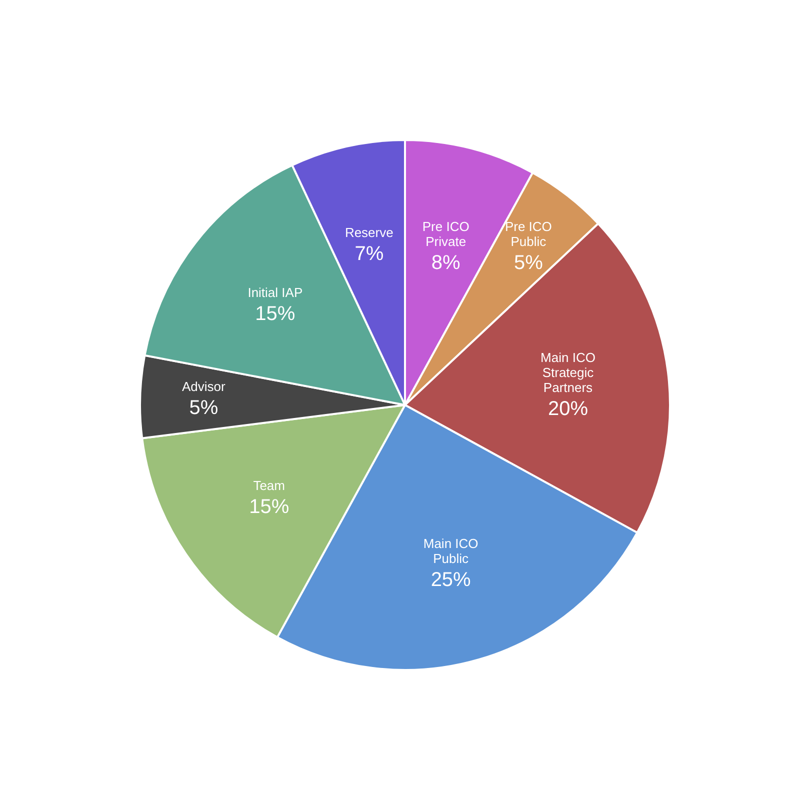  Describe the element at coordinates (269, 485) in the screenshot. I see `slice-label: Team` at that location.